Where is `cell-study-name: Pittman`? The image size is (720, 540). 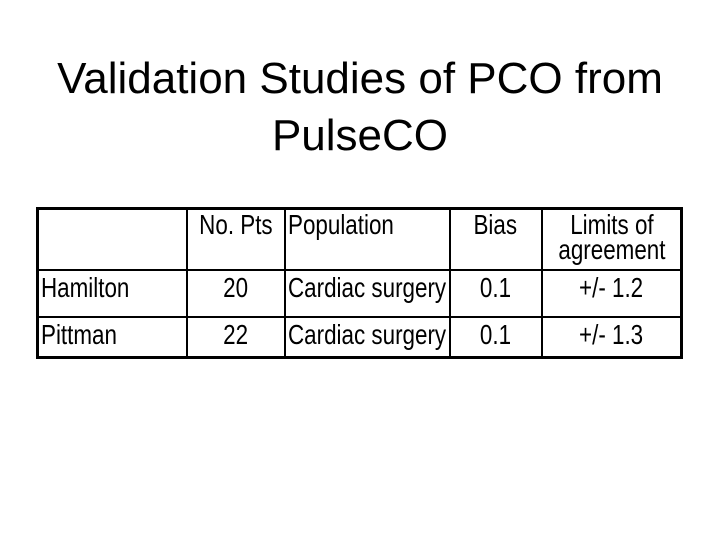
cell-study-name: Pittman is located at coordinates (112, 337).